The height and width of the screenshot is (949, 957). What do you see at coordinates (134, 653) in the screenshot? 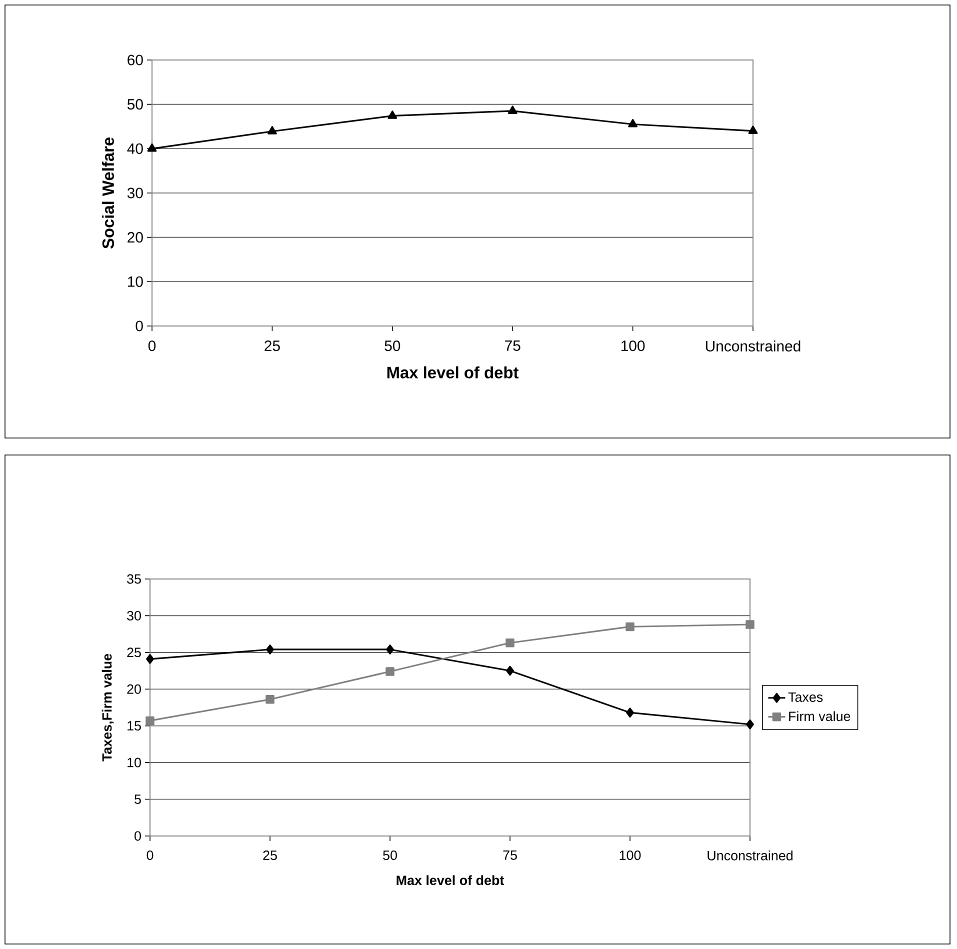
I see `y-tick-label: 25` at bounding box center [134, 653].